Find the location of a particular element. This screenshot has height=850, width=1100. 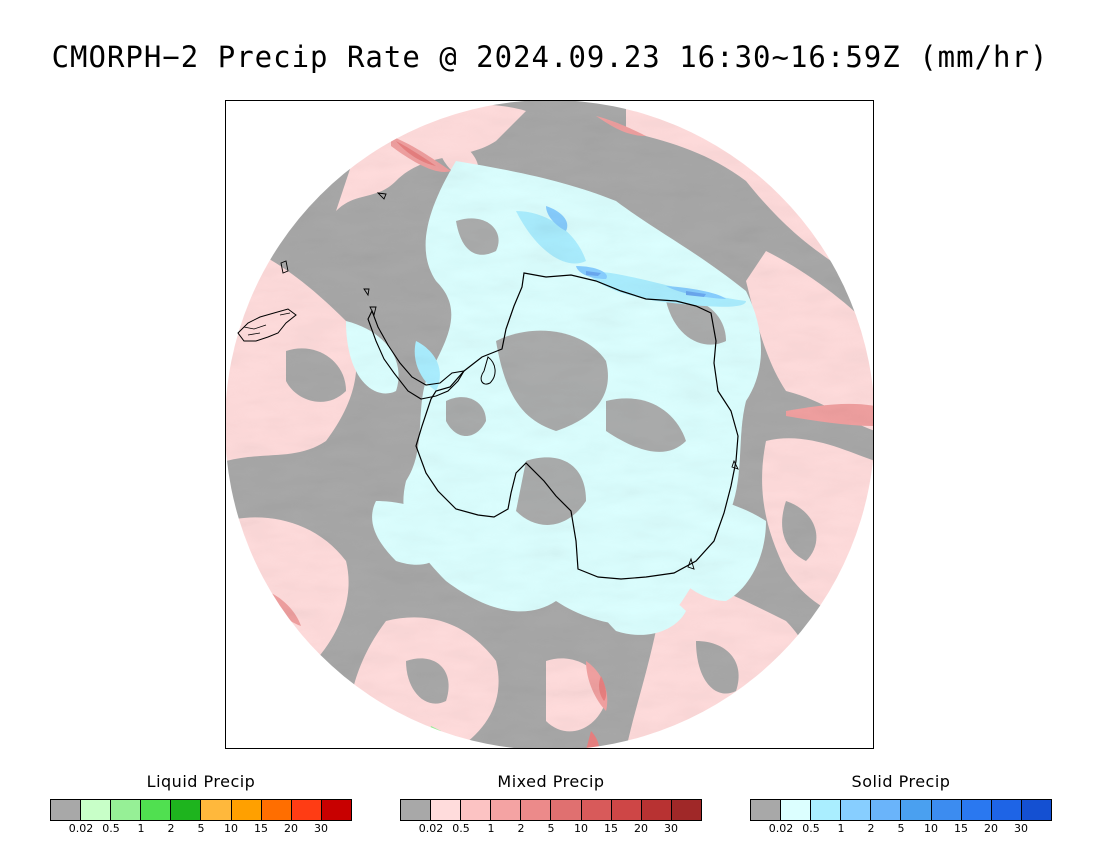

legend-mixed-precip: Mixed Precip 0.02 0.5 1 2 5 10 15 20 30 is located at coordinates (551, 807).